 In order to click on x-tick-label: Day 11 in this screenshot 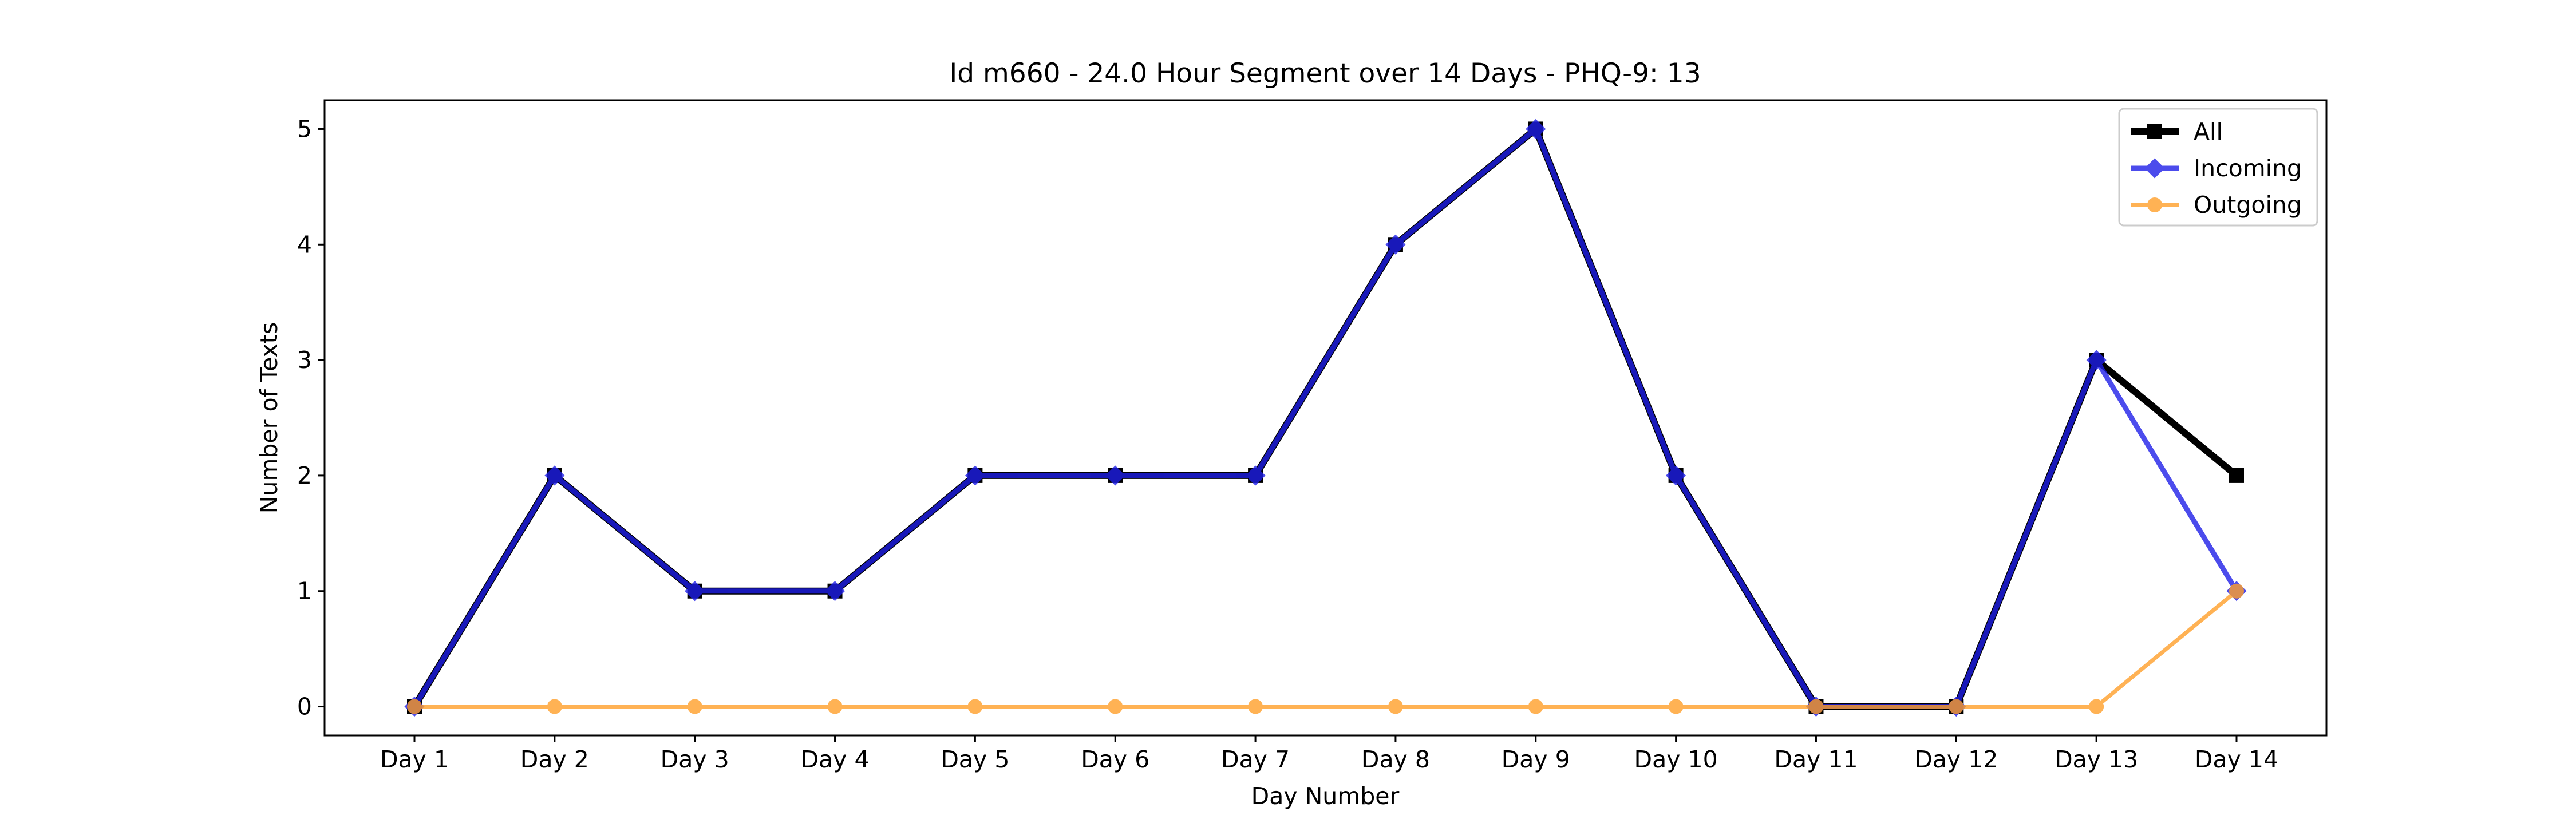, I will do `click(1816, 760)`.